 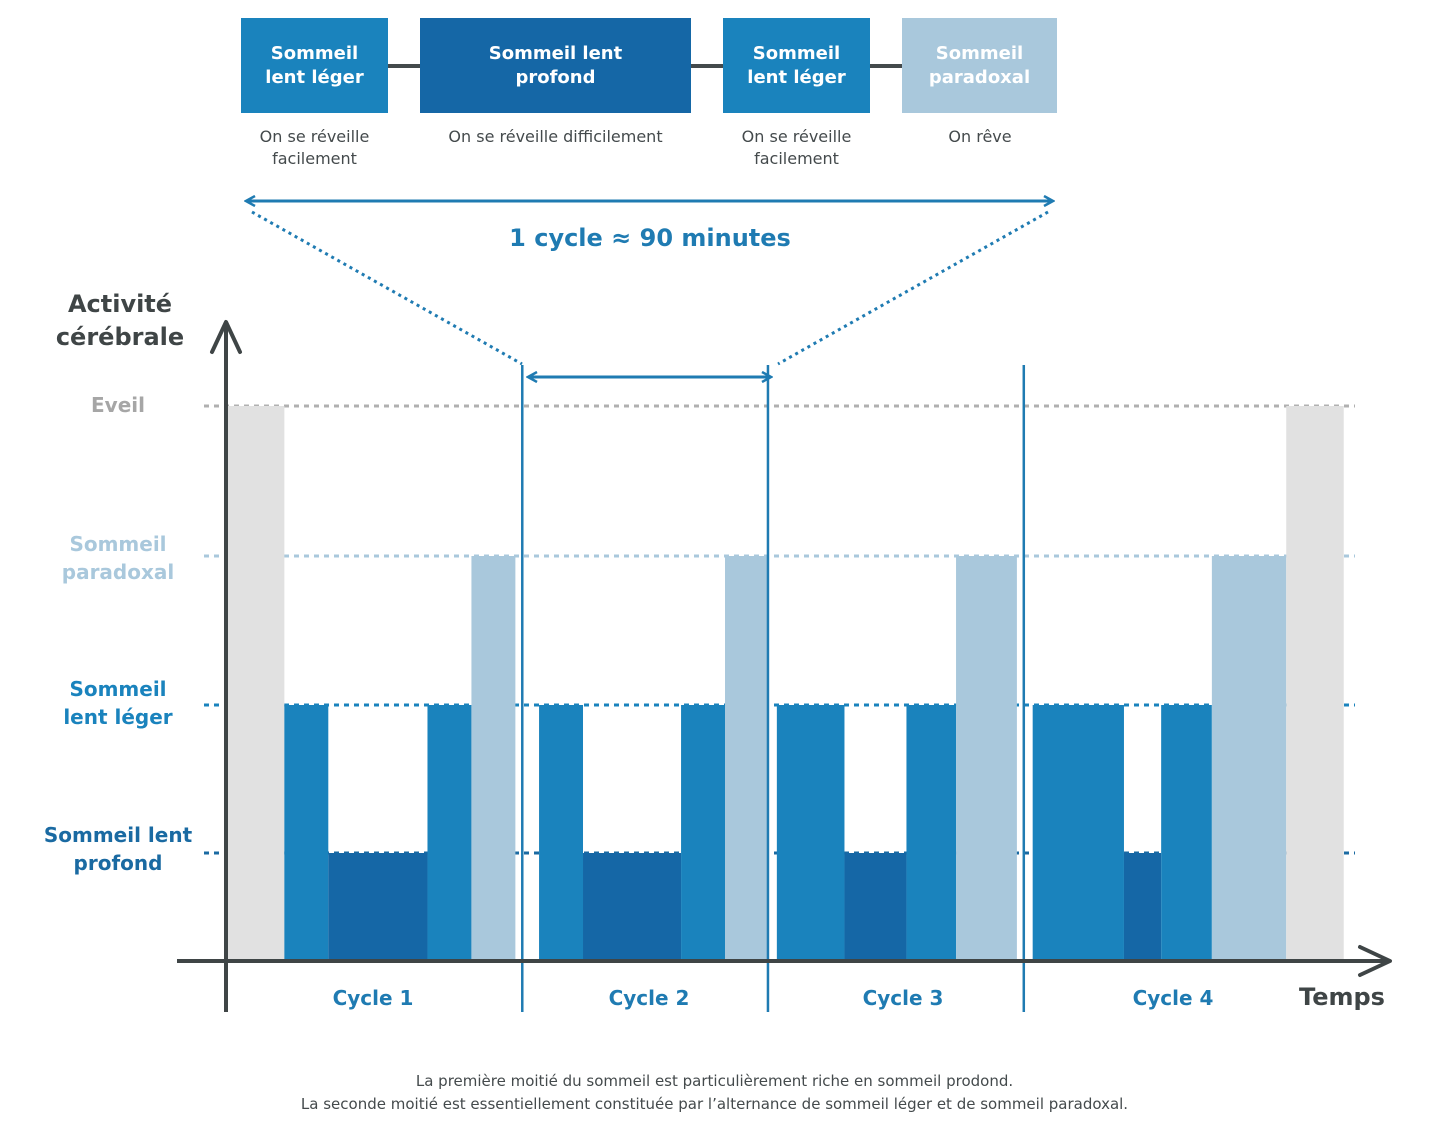 I want to click on legend-stage-light-sleep-2: Sommeil lent léger, so click(x=796, y=65).